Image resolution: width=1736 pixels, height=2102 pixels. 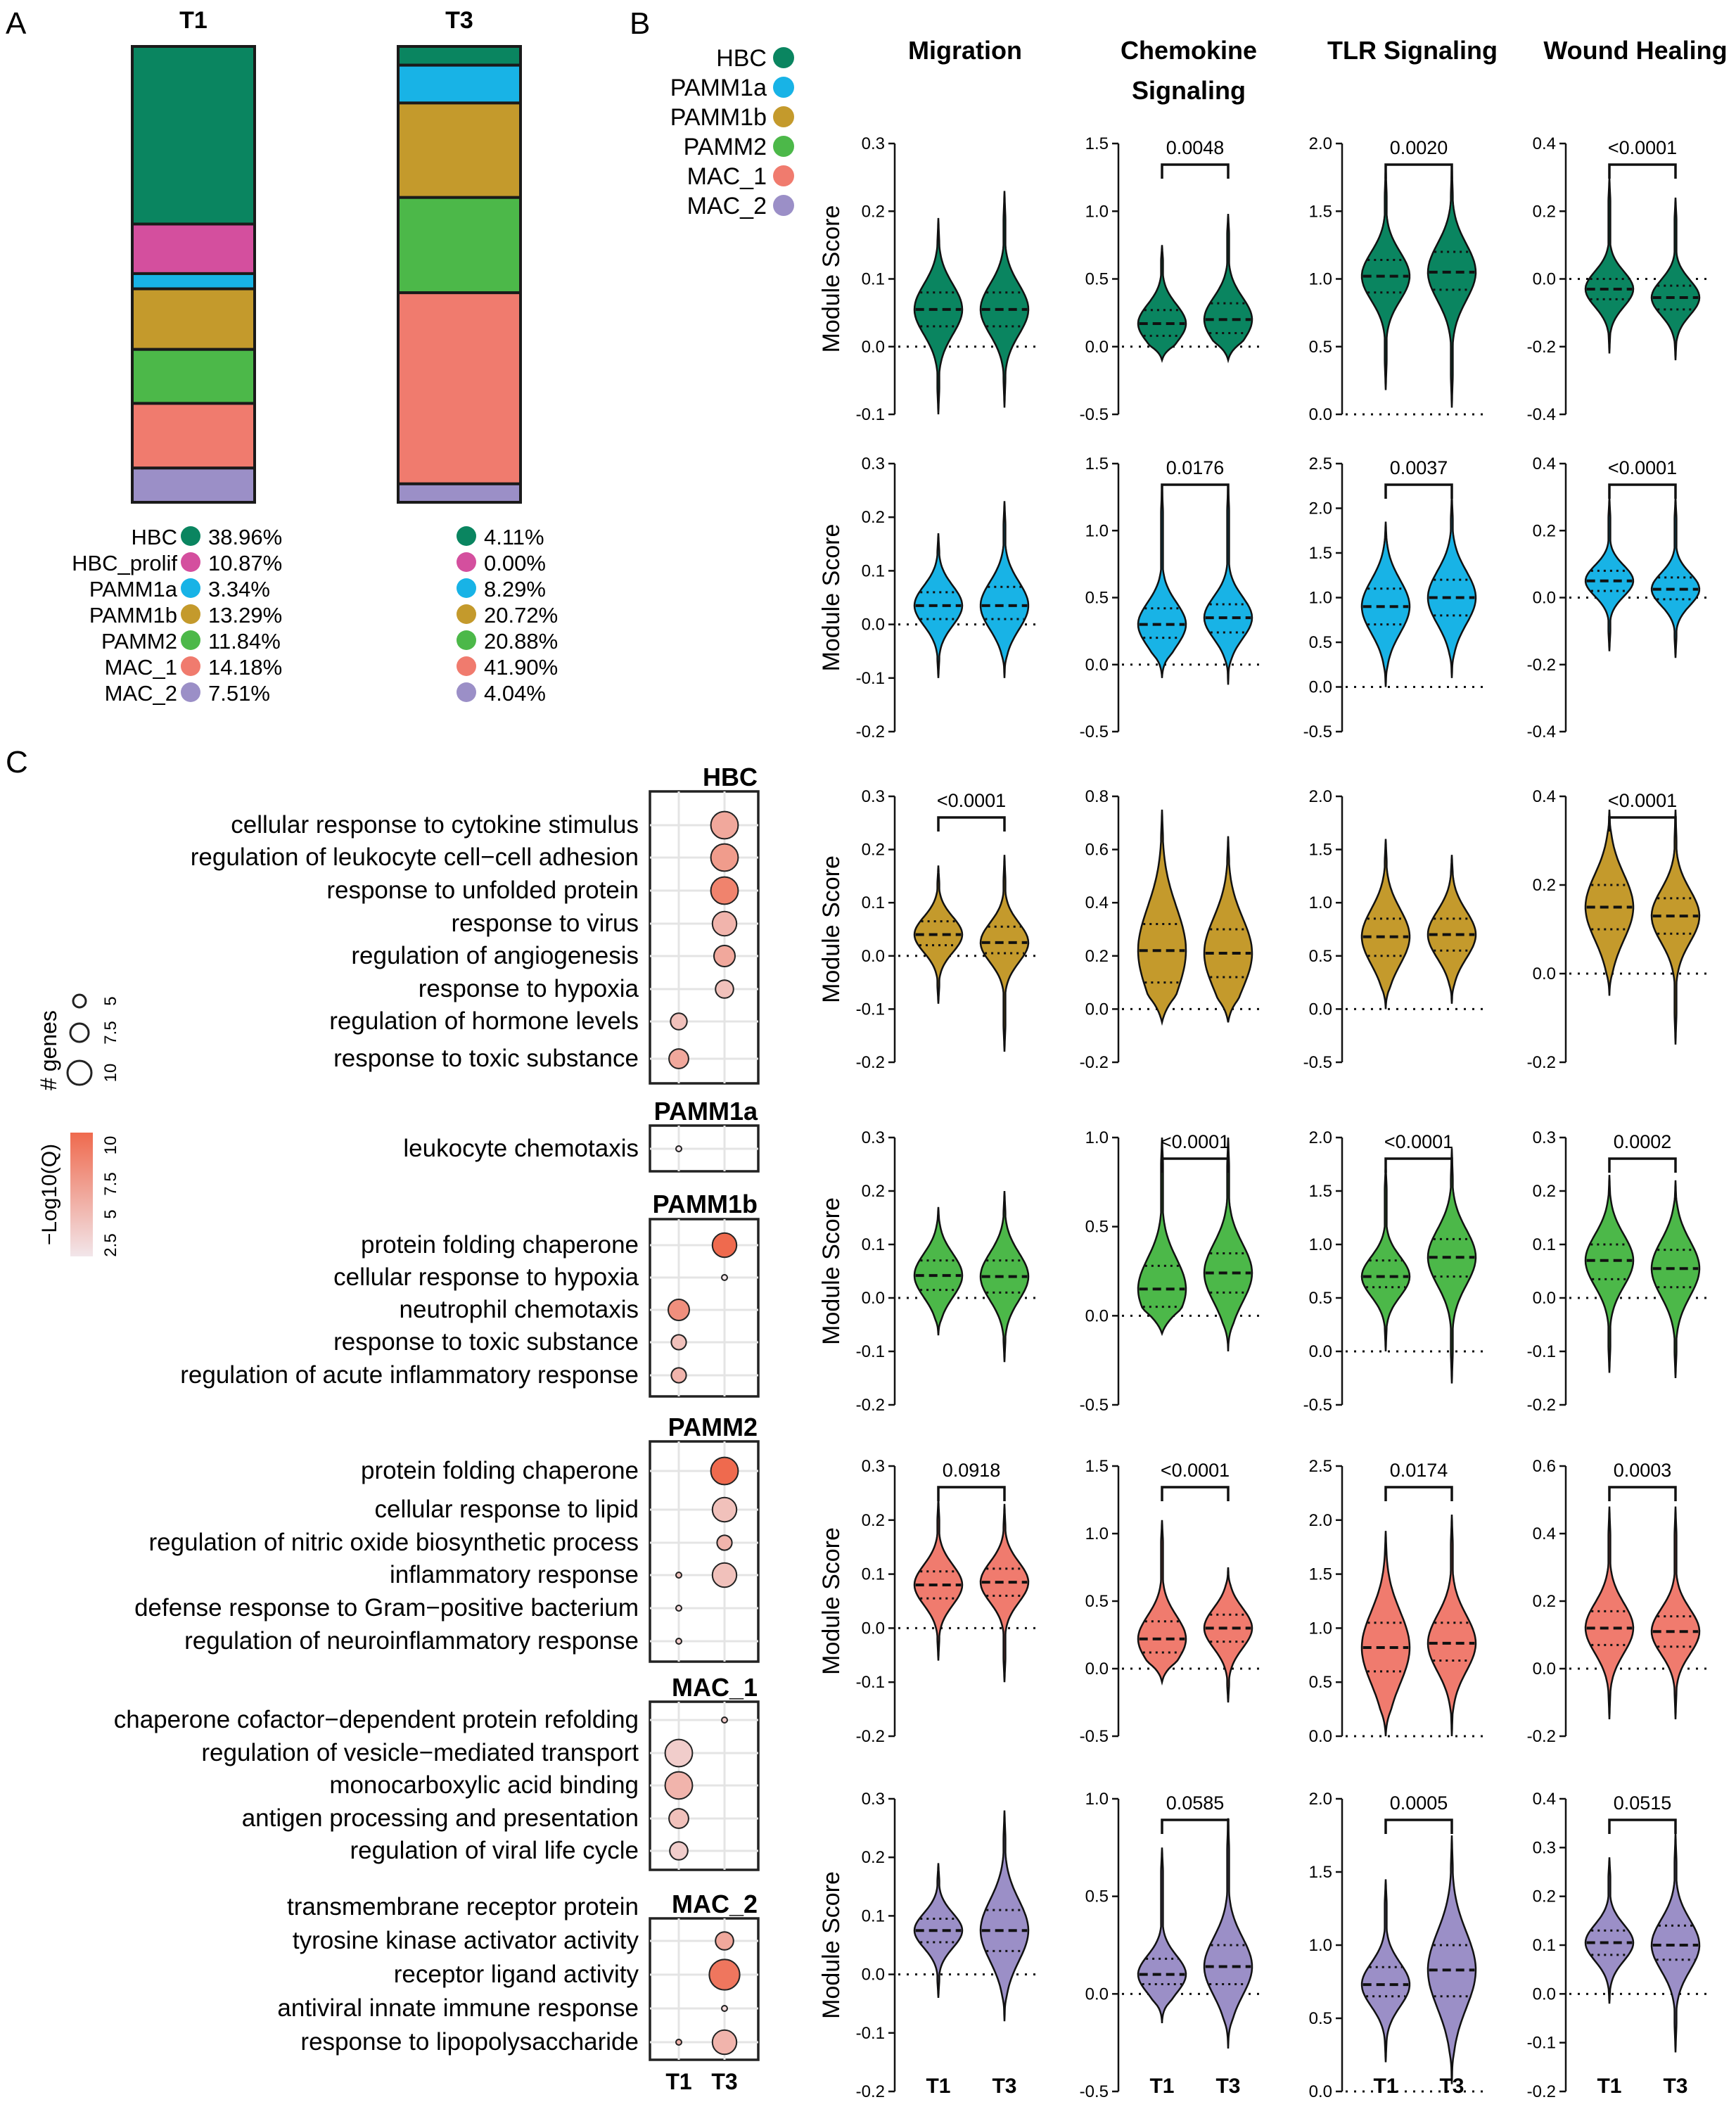 I want to click on y-tick-label: 0.6, so click(x=1544, y=1466).